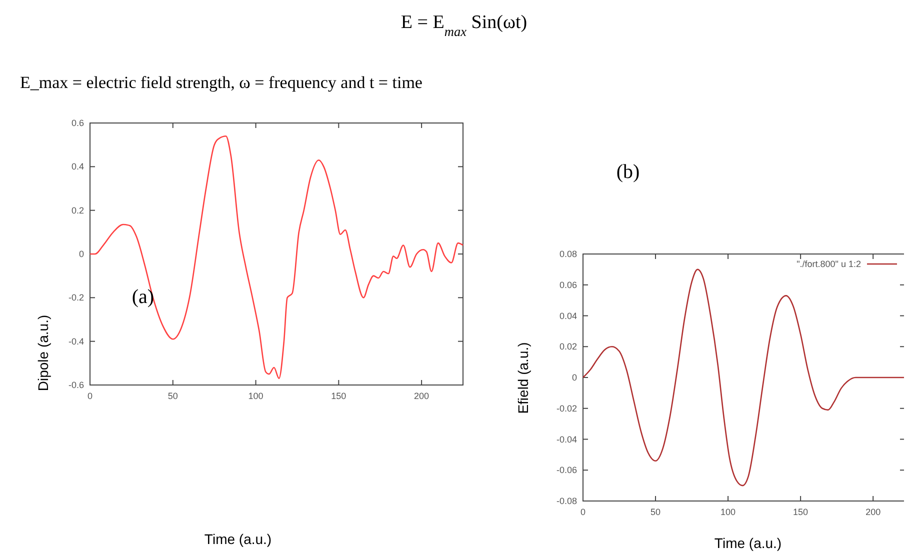 The width and height of the screenshot is (912, 552). What do you see at coordinates (743, 377) in the screenshot?
I see `line-series` at bounding box center [743, 377].